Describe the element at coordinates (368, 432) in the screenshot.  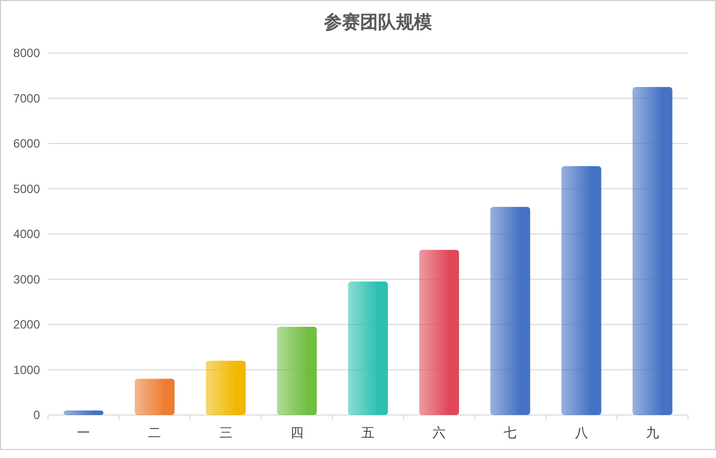
I see `x-tick-label: 五` at that location.